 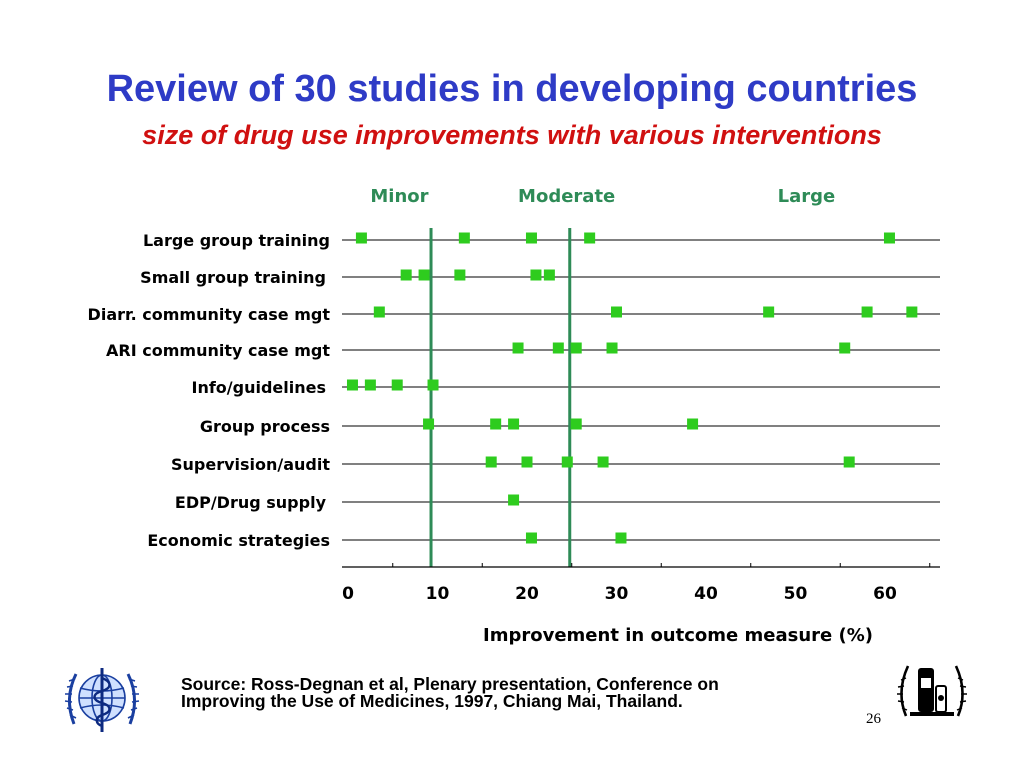 What do you see at coordinates (796, 594) in the screenshot?
I see `x-tick-label: 50` at bounding box center [796, 594].